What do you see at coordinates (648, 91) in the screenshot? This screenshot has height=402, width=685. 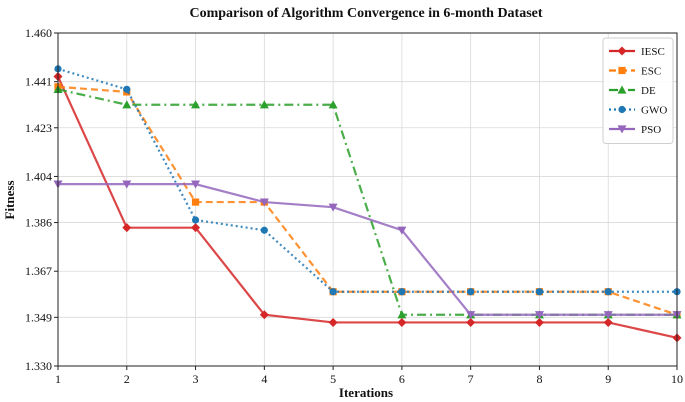 I see `legend-label: DE` at bounding box center [648, 91].